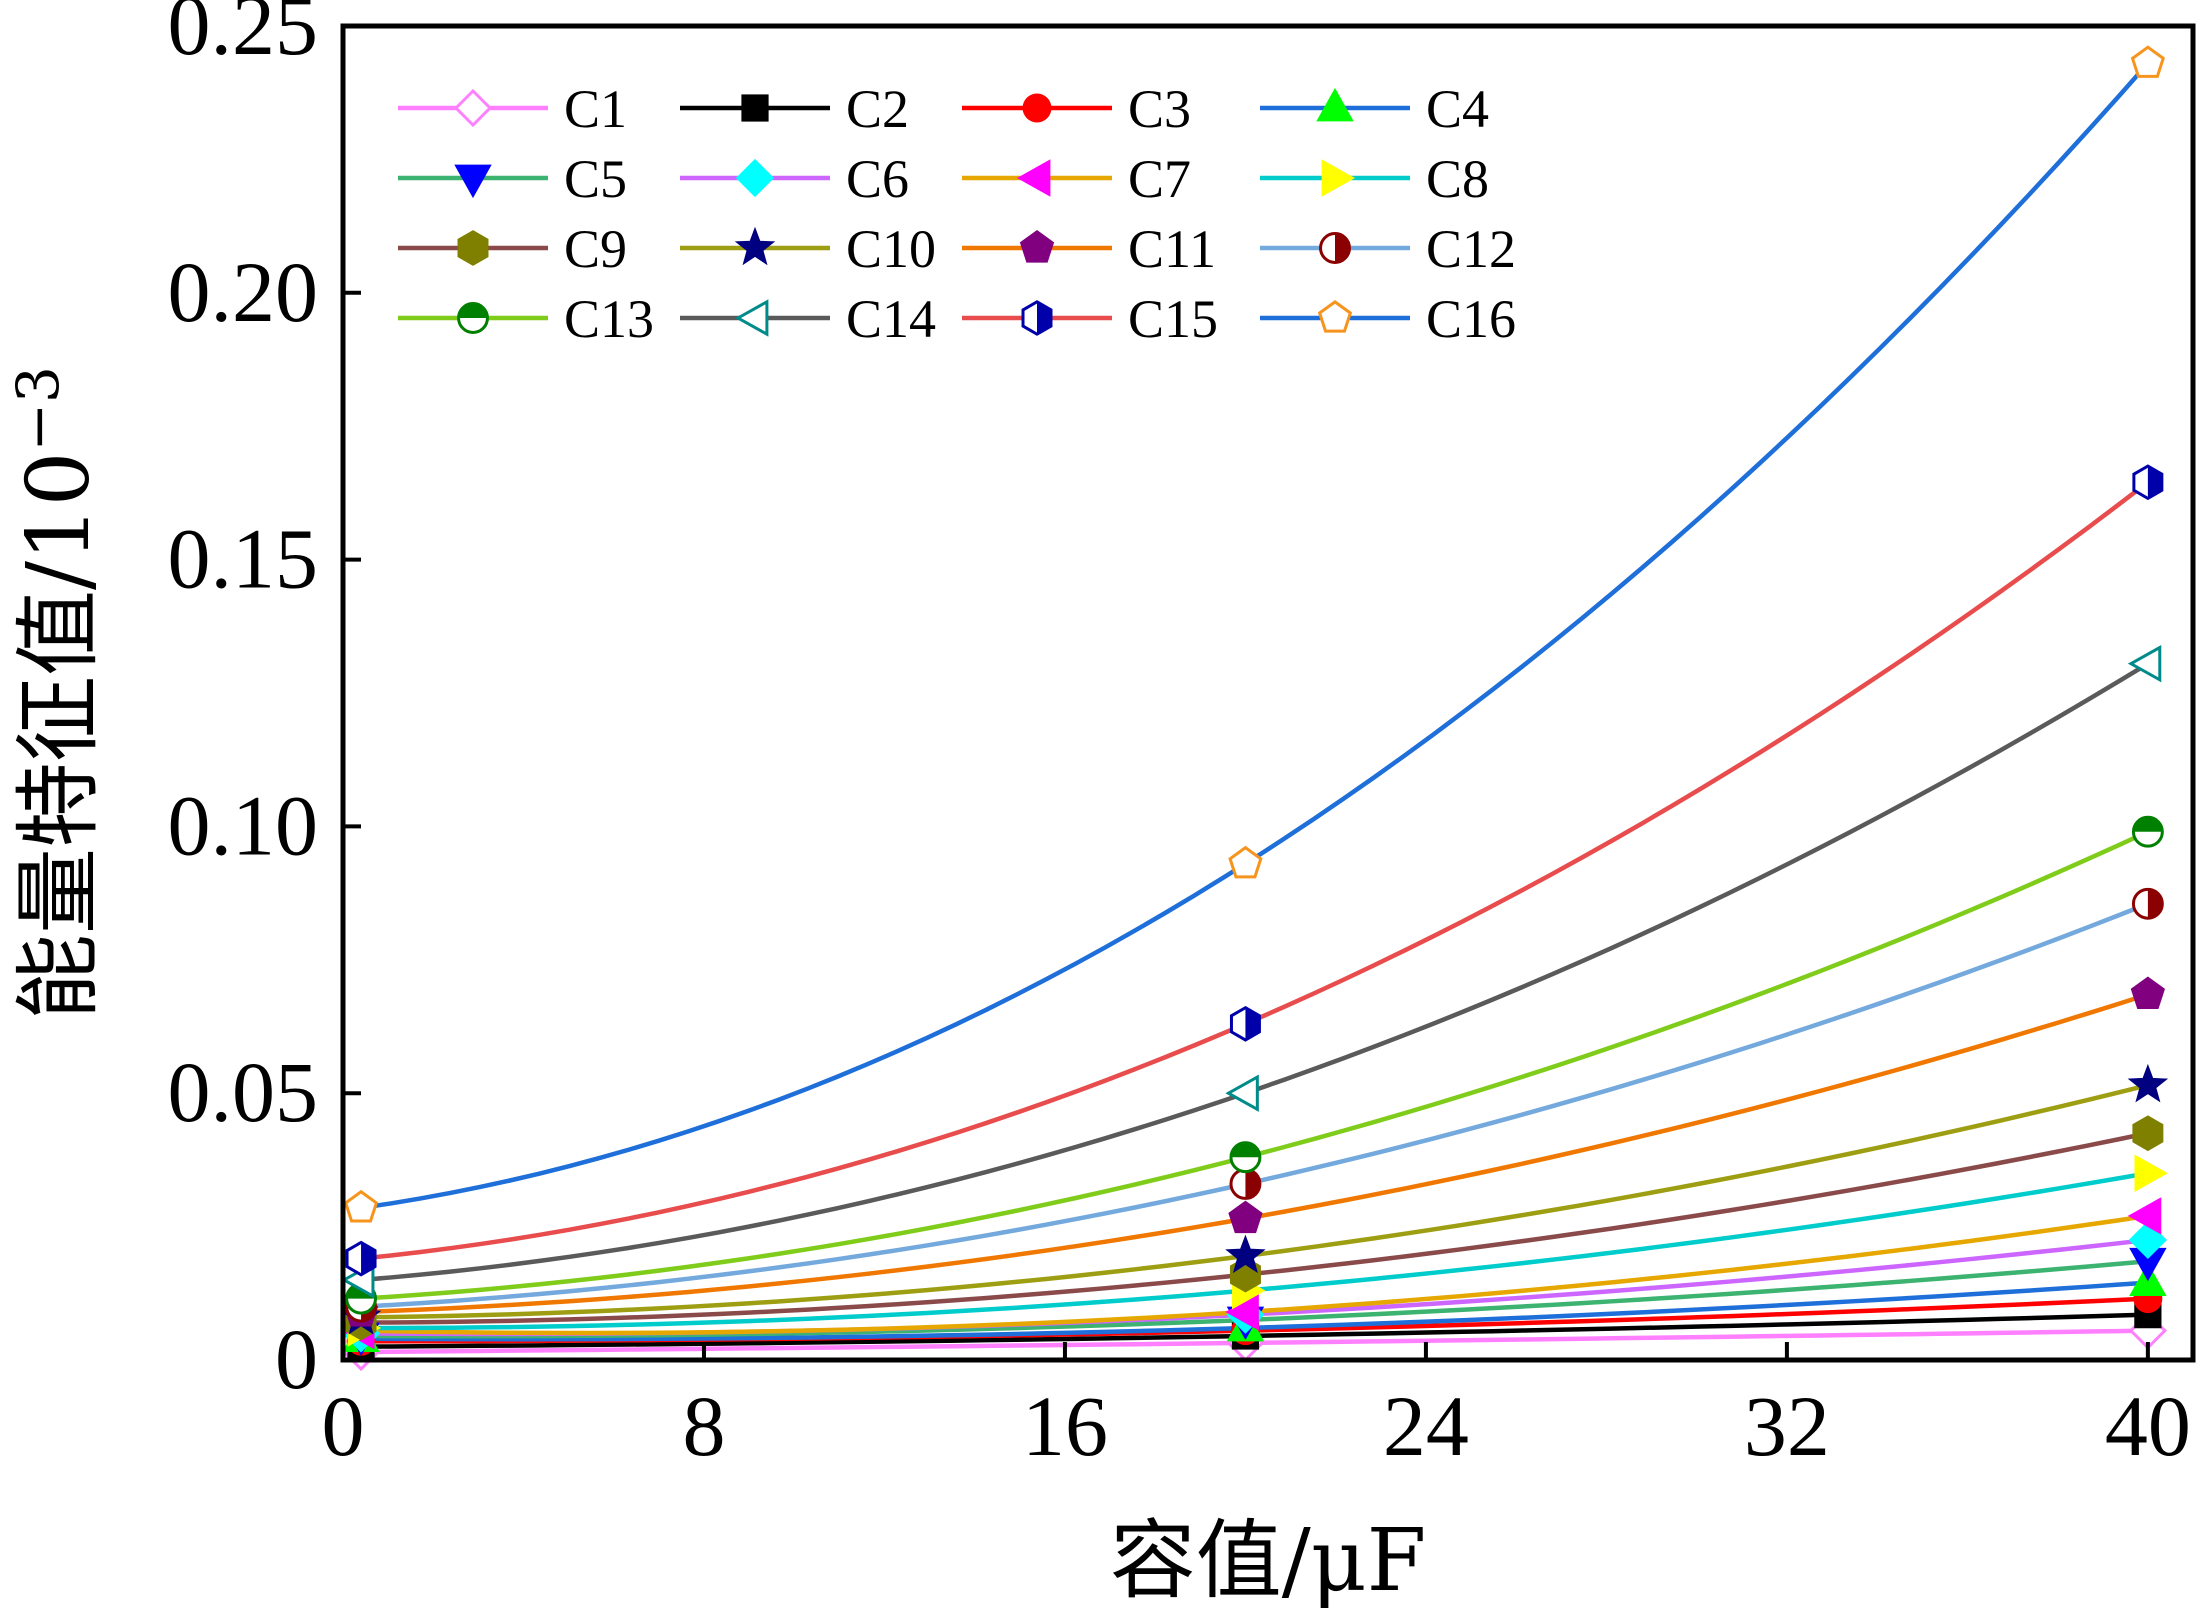  Describe the element at coordinates (794, 109) in the screenshot. I see `legend-item-c2: C2` at that location.